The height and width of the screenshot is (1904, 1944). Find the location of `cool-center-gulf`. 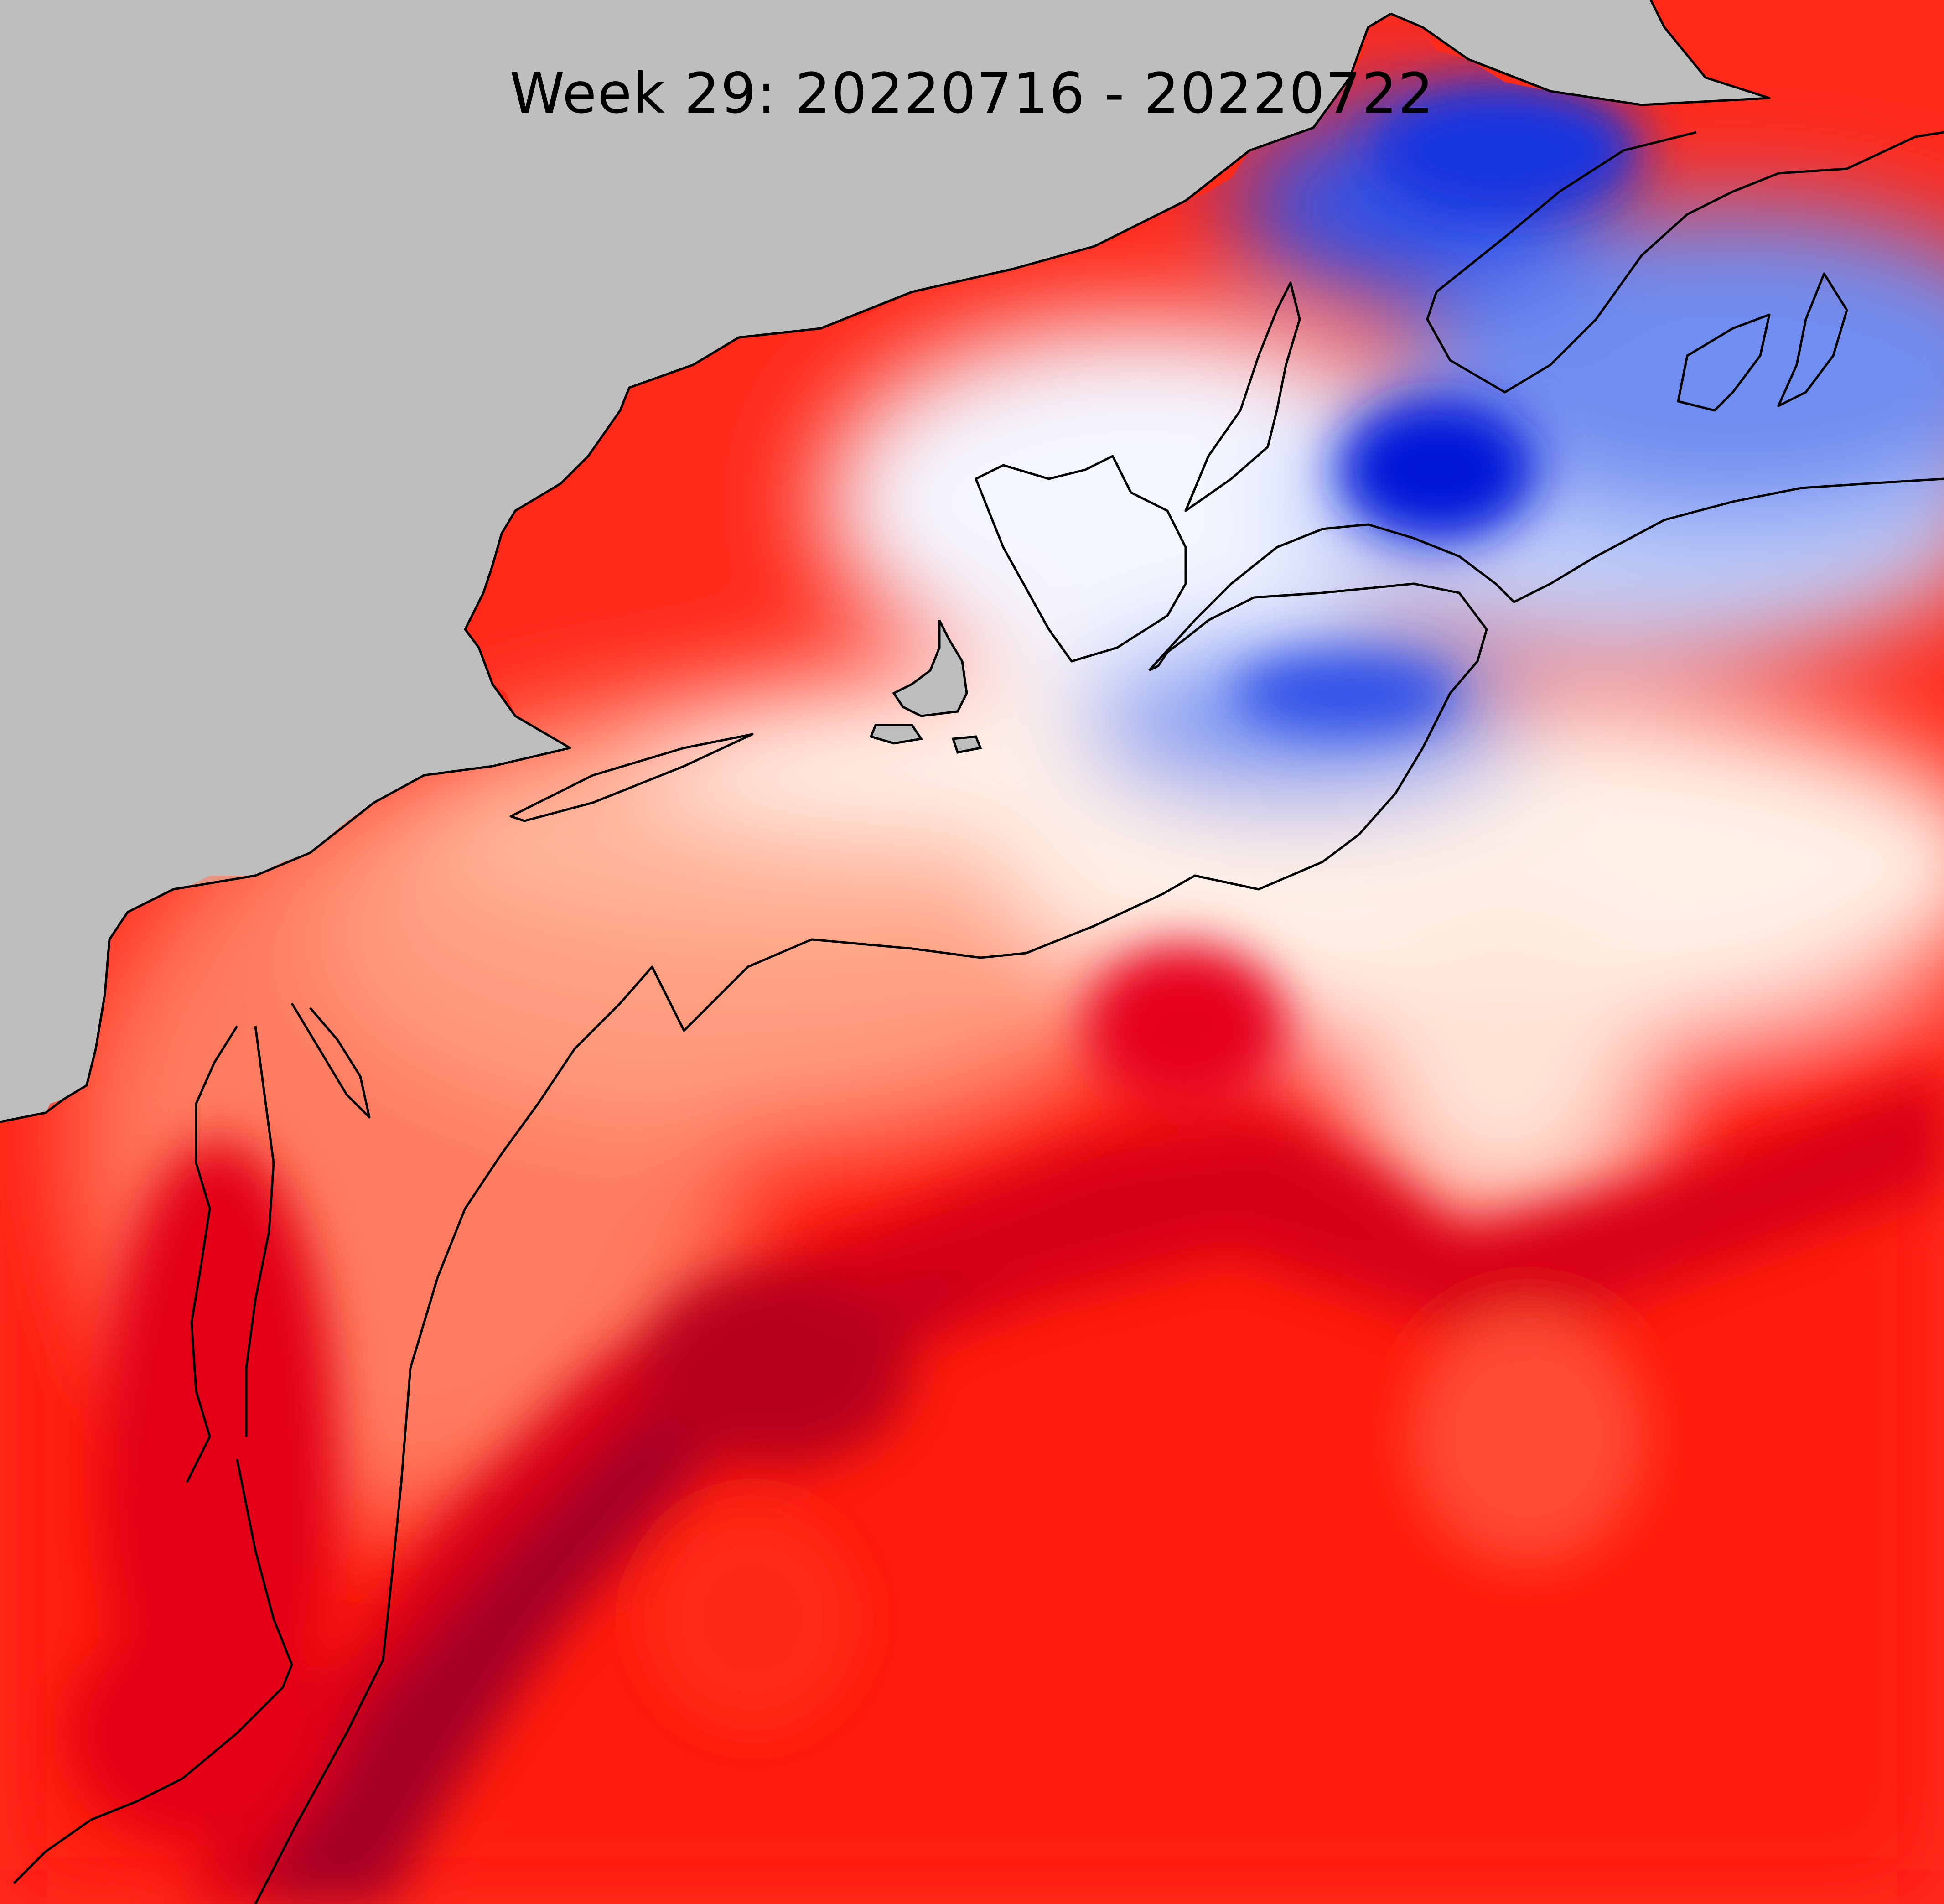

cool-center-gulf is located at coordinates (1436, 470).